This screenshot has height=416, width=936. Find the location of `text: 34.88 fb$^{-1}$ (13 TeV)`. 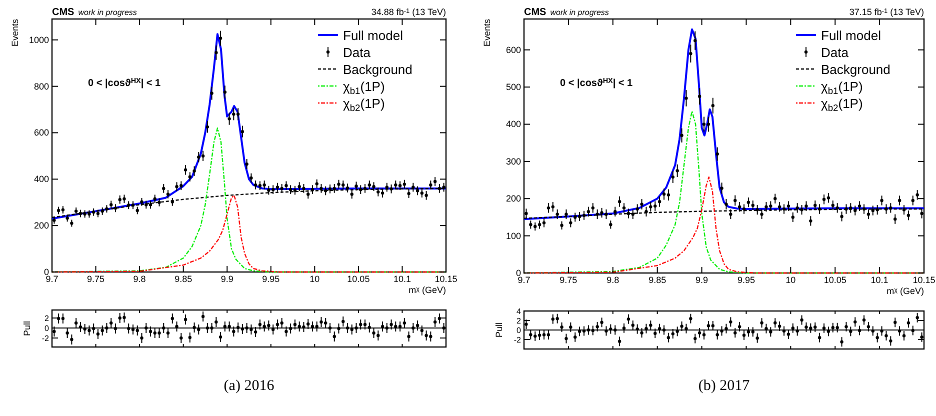

text: 34.88 fb$^{-1}$ (13 TeV) is located at coordinates (408, 12).